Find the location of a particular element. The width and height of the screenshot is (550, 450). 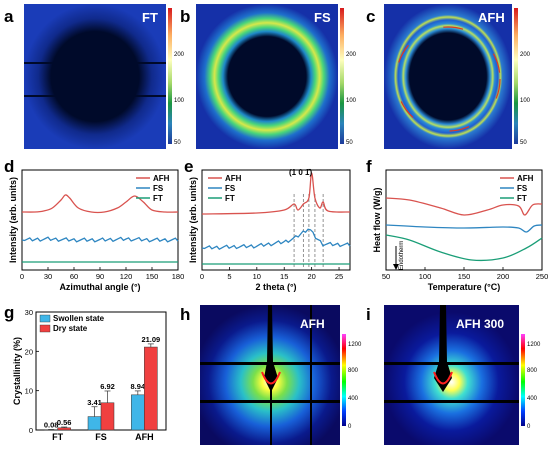

beamstop is located at coordinates (271, 348).